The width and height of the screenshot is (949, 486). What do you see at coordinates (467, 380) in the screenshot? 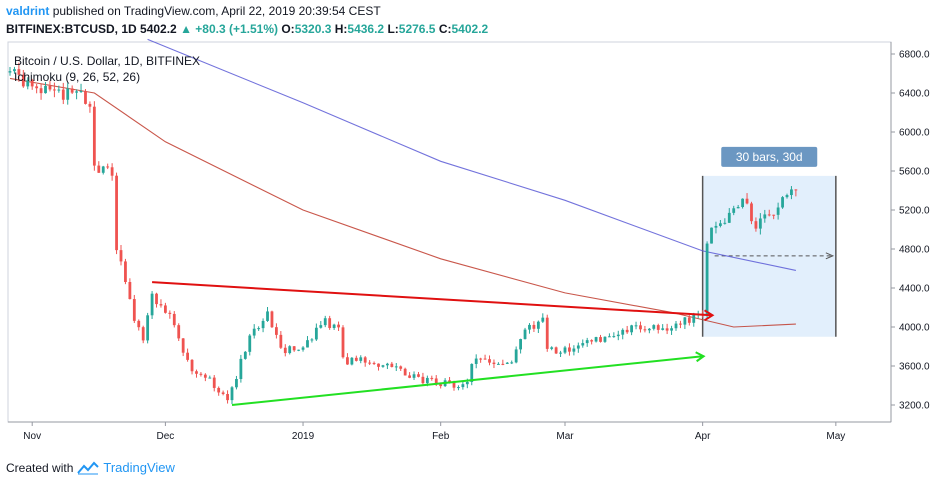
I see `support-line` at bounding box center [467, 380].